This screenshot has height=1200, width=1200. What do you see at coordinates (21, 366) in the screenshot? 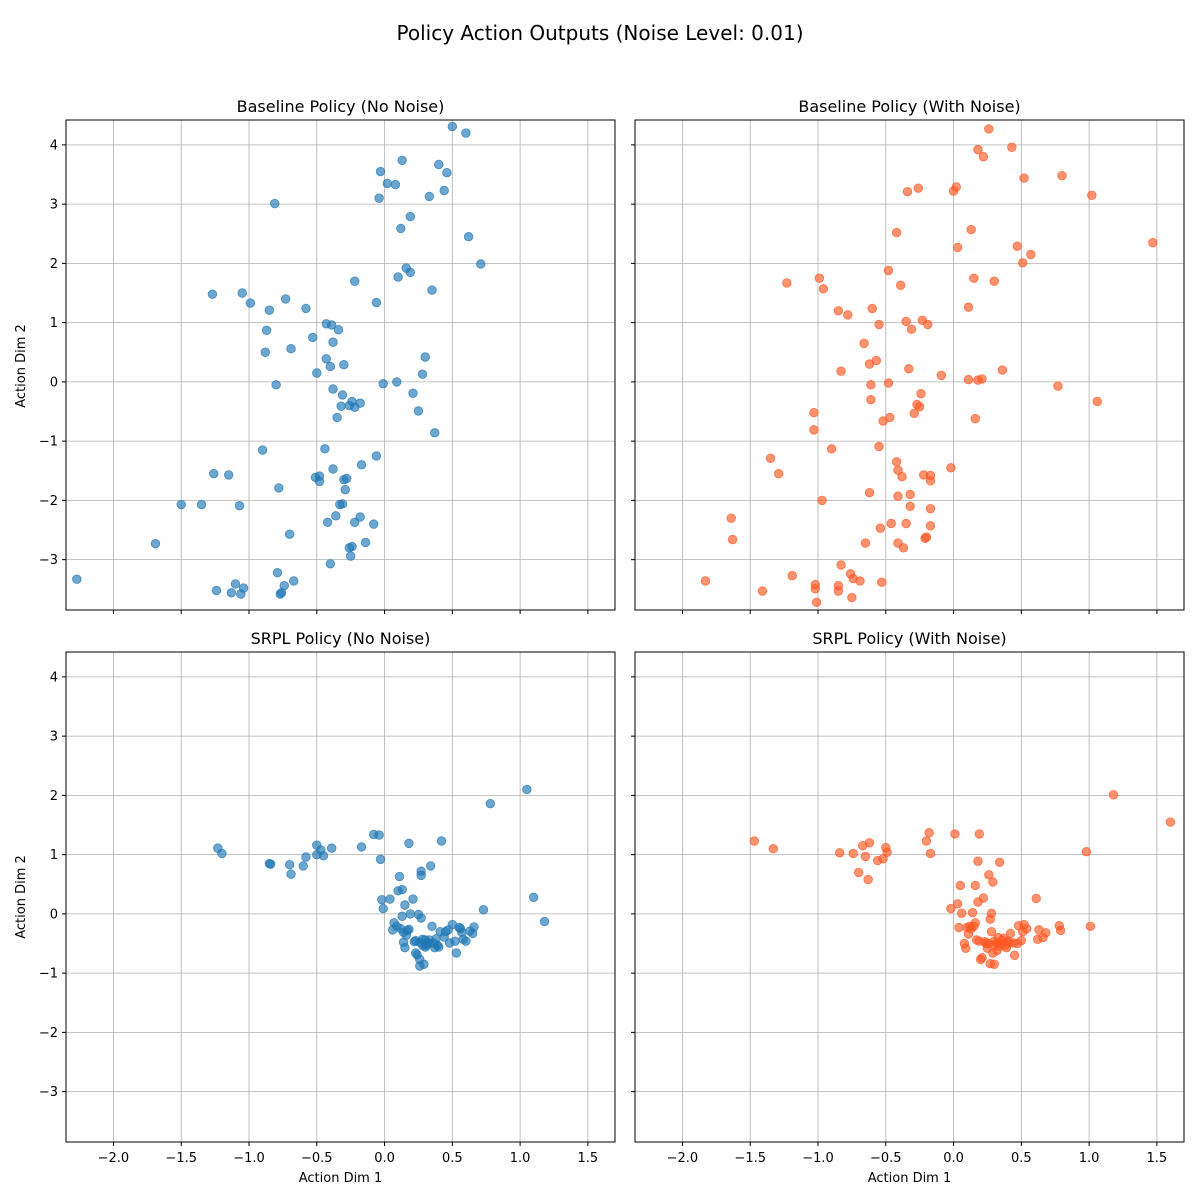
I see `y-axis-label: Action Dim 2` at bounding box center [21, 366].